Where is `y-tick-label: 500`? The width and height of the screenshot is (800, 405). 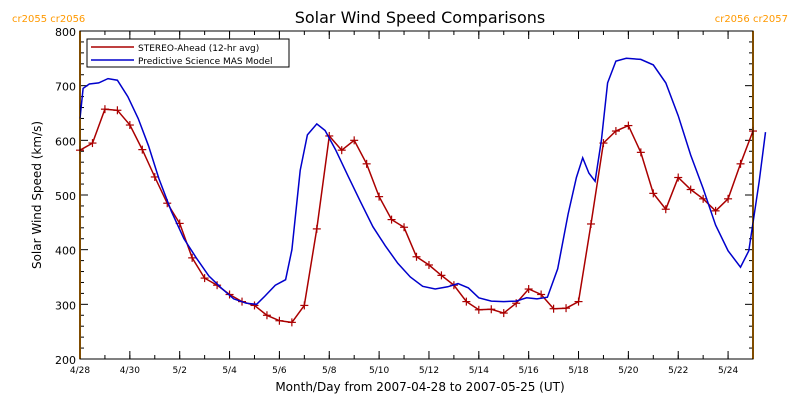
y-tick-label: 500 is located at coordinates (65, 196).